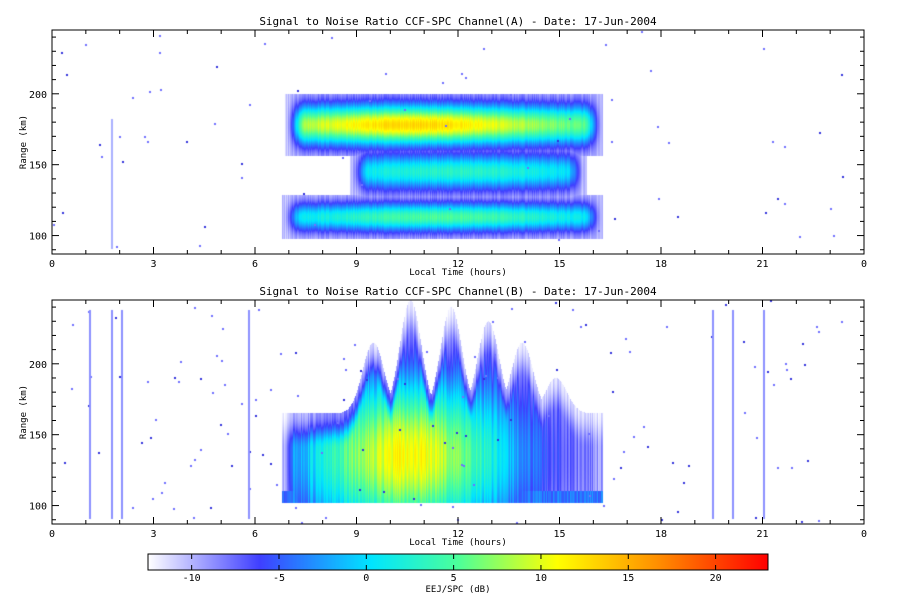  What do you see at coordinates (458, 273) in the screenshot?
I see `panel-a-xlabel: Local Time (hours)` at bounding box center [458, 273].